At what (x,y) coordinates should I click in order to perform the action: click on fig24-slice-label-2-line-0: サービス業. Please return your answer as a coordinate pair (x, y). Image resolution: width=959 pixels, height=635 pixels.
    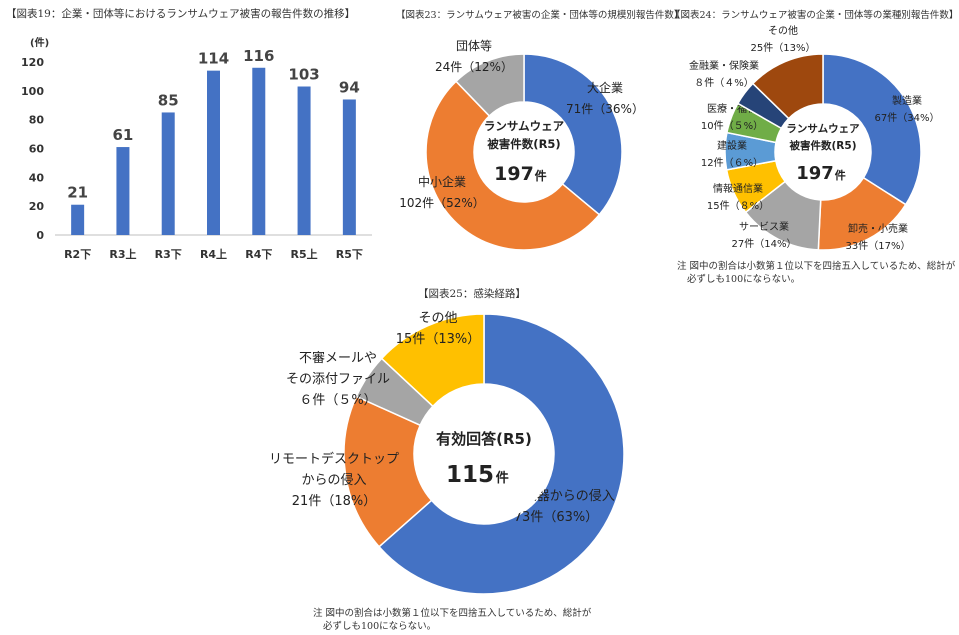
    Looking at the image, I should click on (764, 226).